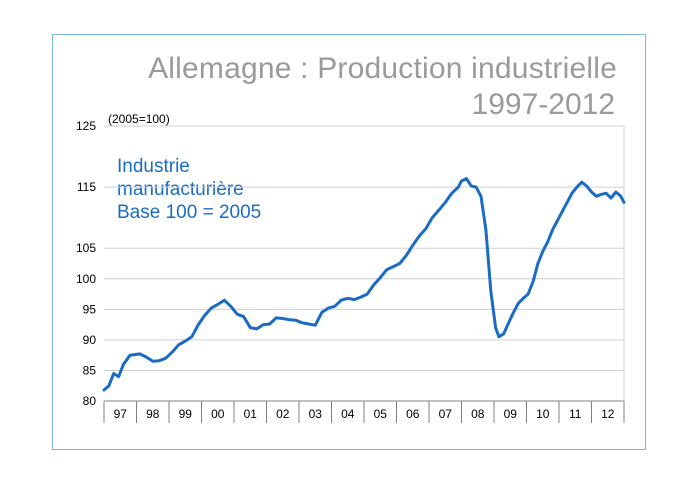 The width and height of the screenshot is (695, 483). Describe the element at coordinates (575, 414) in the screenshot. I see `x-tick-label: 11` at that location.